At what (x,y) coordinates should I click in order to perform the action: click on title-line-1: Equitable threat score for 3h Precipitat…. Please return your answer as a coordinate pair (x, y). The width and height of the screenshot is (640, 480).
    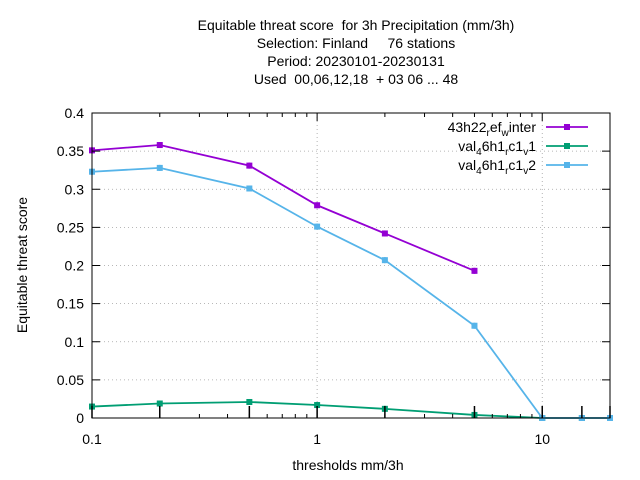
    Looking at the image, I should click on (356, 25).